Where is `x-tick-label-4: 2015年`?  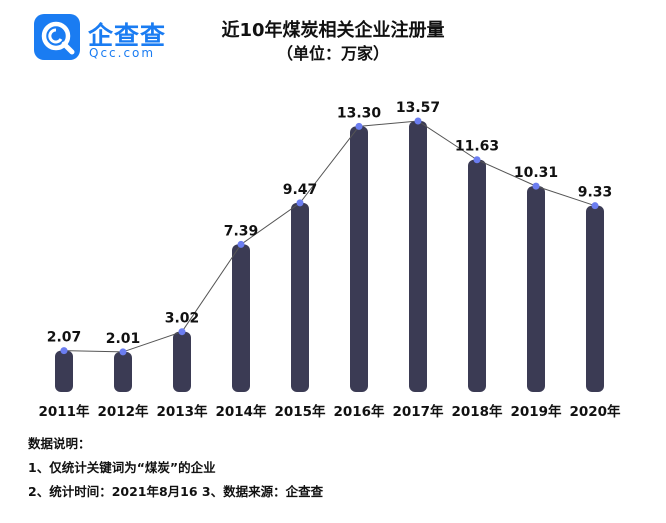
x-tick-label-4: 2015年 is located at coordinates (300, 411).